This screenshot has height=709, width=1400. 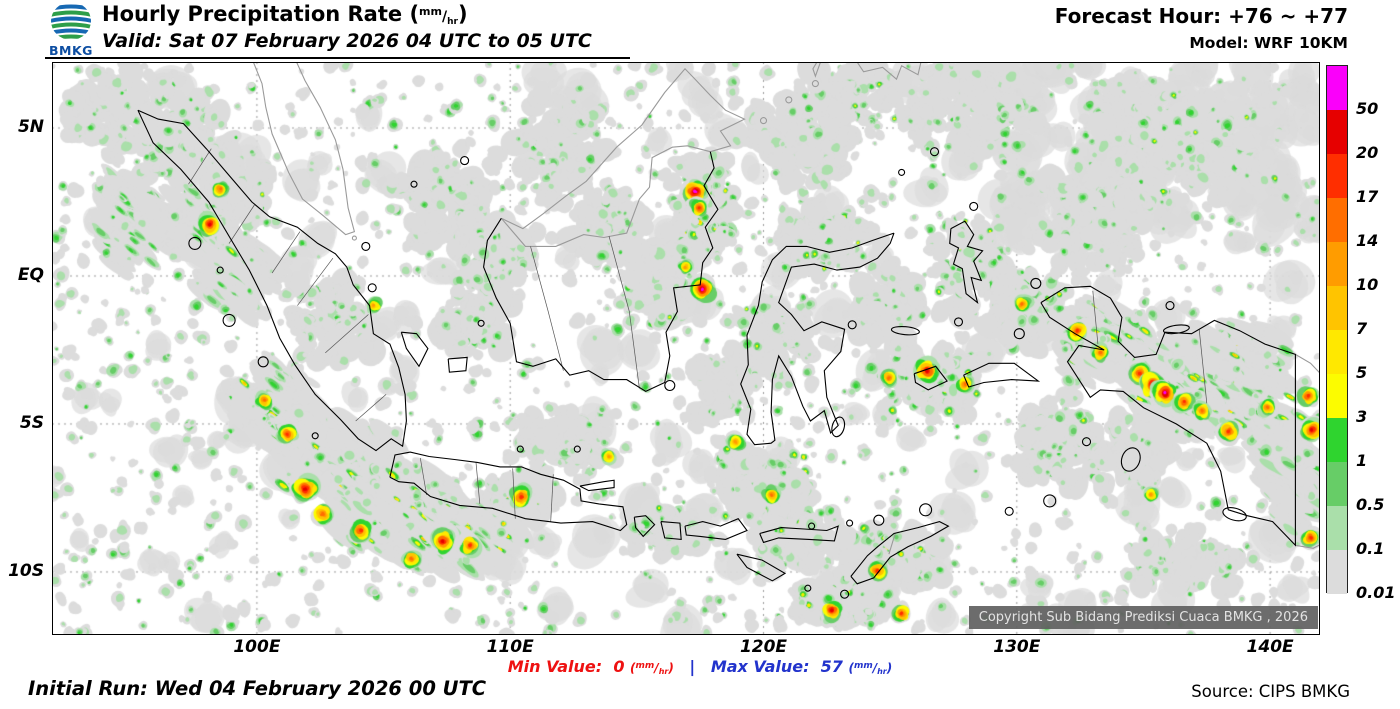 What do you see at coordinates (257, 688) in the screenshot?
I see `initial-run-label: Initial Run: Wed 04 February 2026 00 UTC` at bounding box center [257, 688].